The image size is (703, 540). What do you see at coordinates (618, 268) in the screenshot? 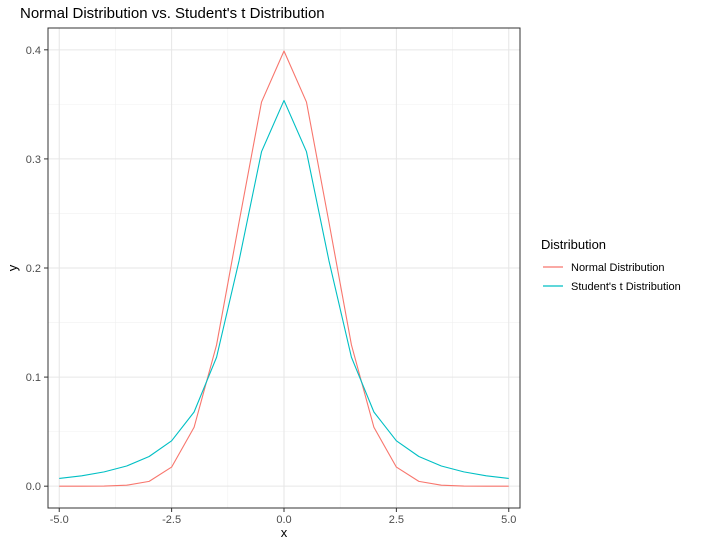
I see `legend-label: Normal Distribution` at bounding box center [618, 268].